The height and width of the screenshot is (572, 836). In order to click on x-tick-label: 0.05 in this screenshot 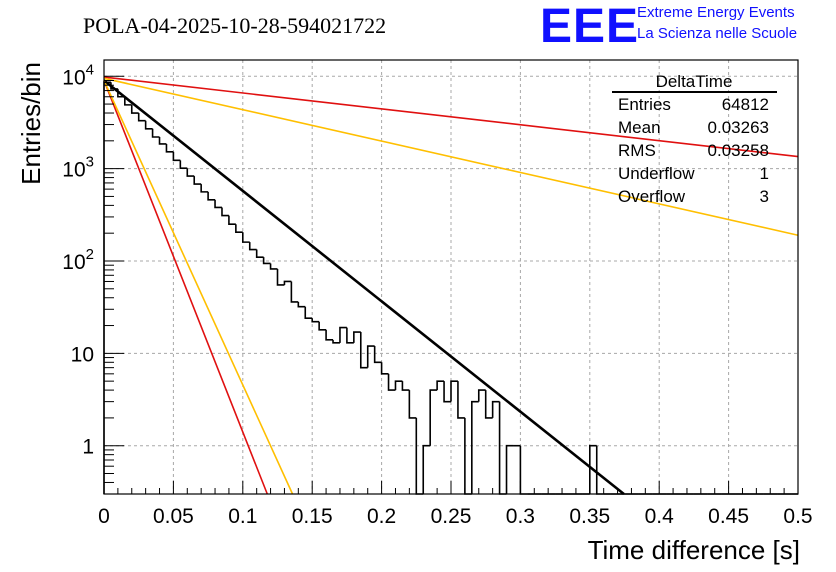, I will do `click(173, 516)`.